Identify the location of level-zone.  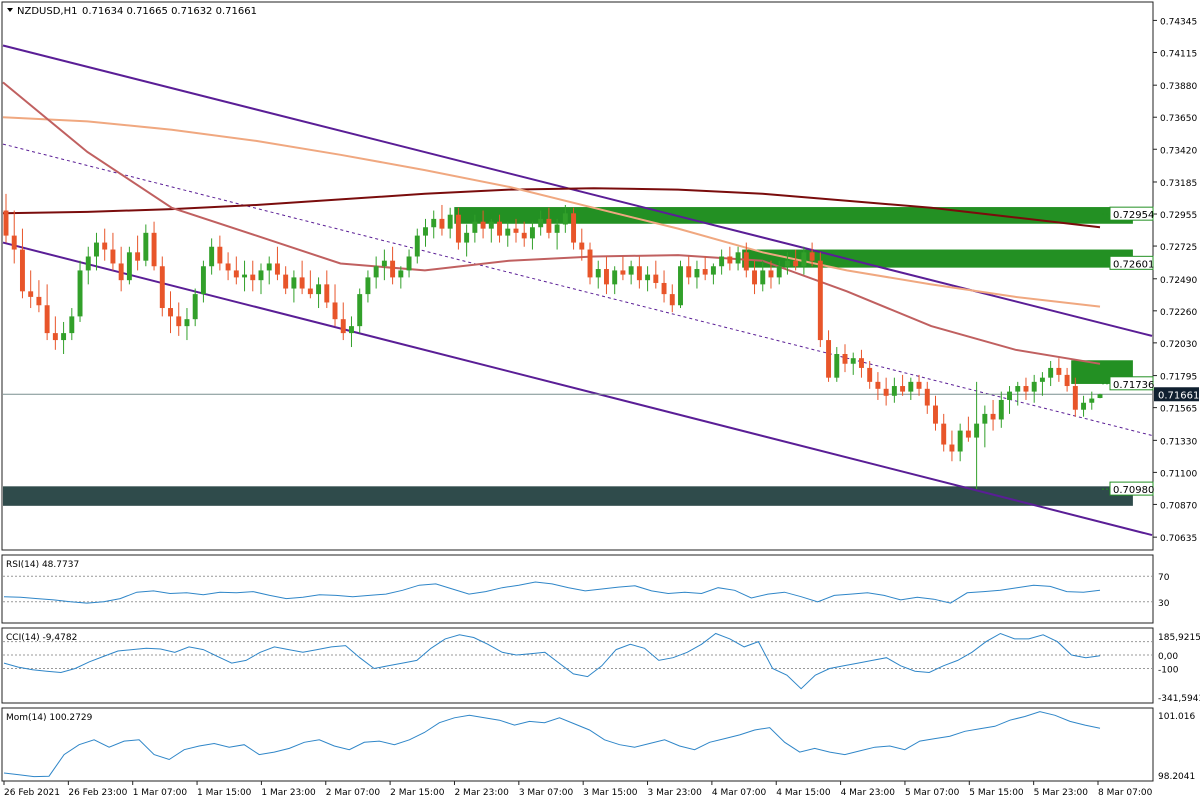
(937, 258).